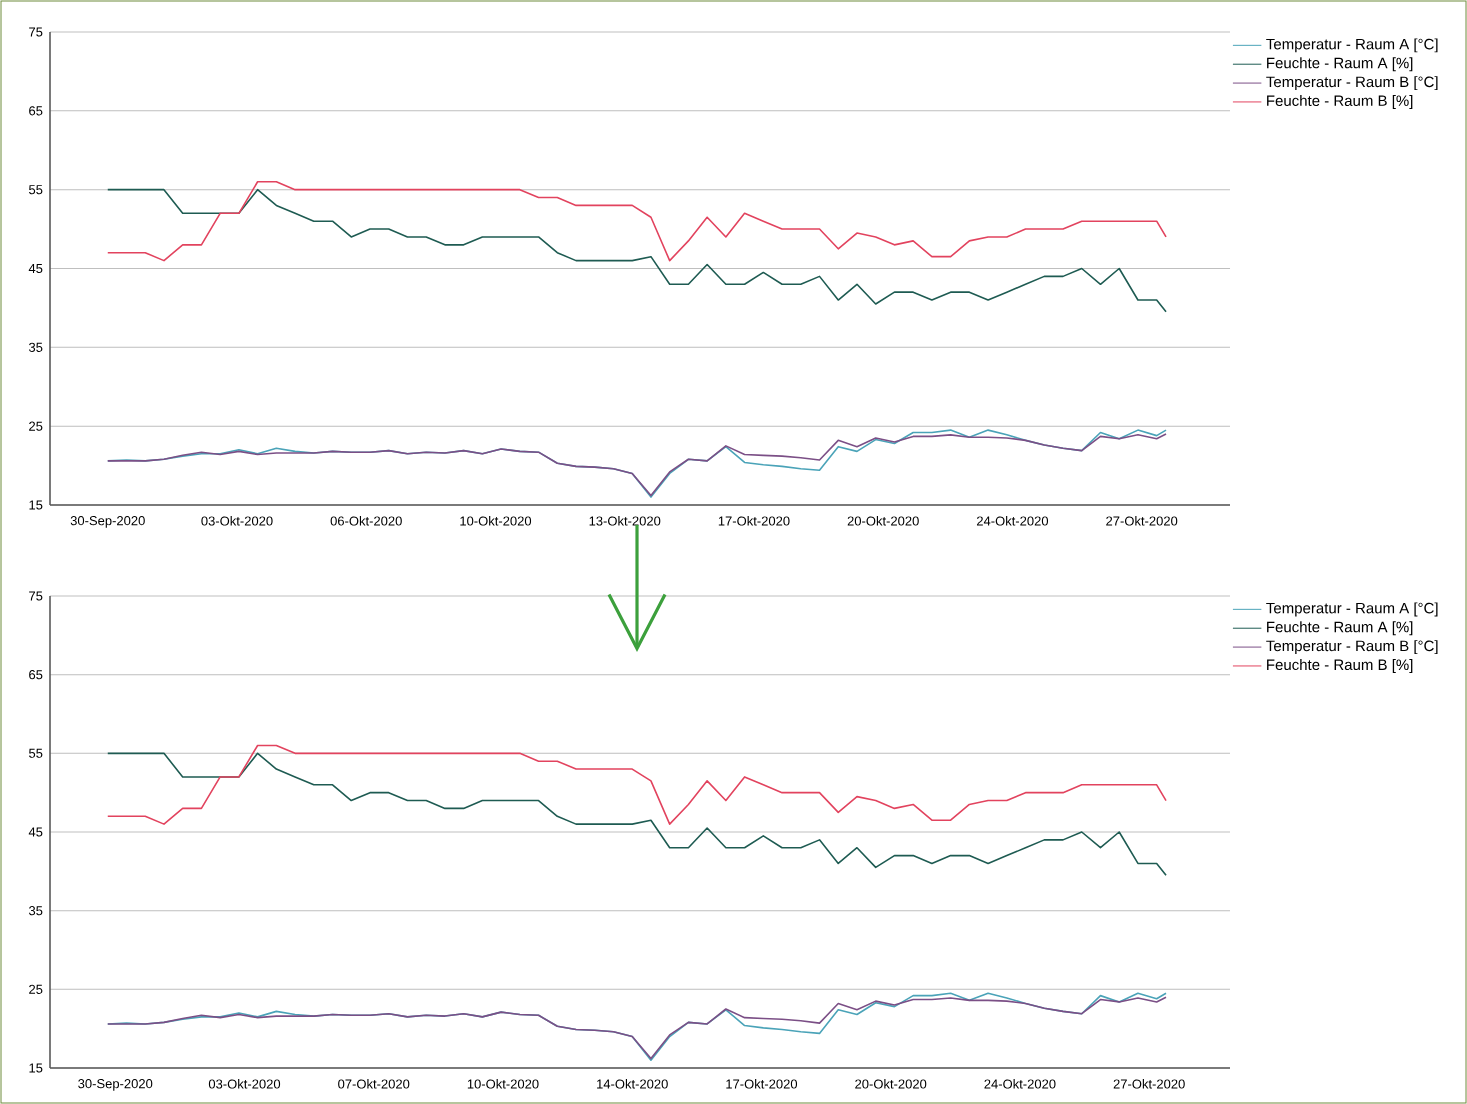 The image size is (1467, 1104). What do you see at coordinates (625, 521) in the screenshot?
I see `x-tick-label: 13-Okt-2020` at bounding box center [625, 521].